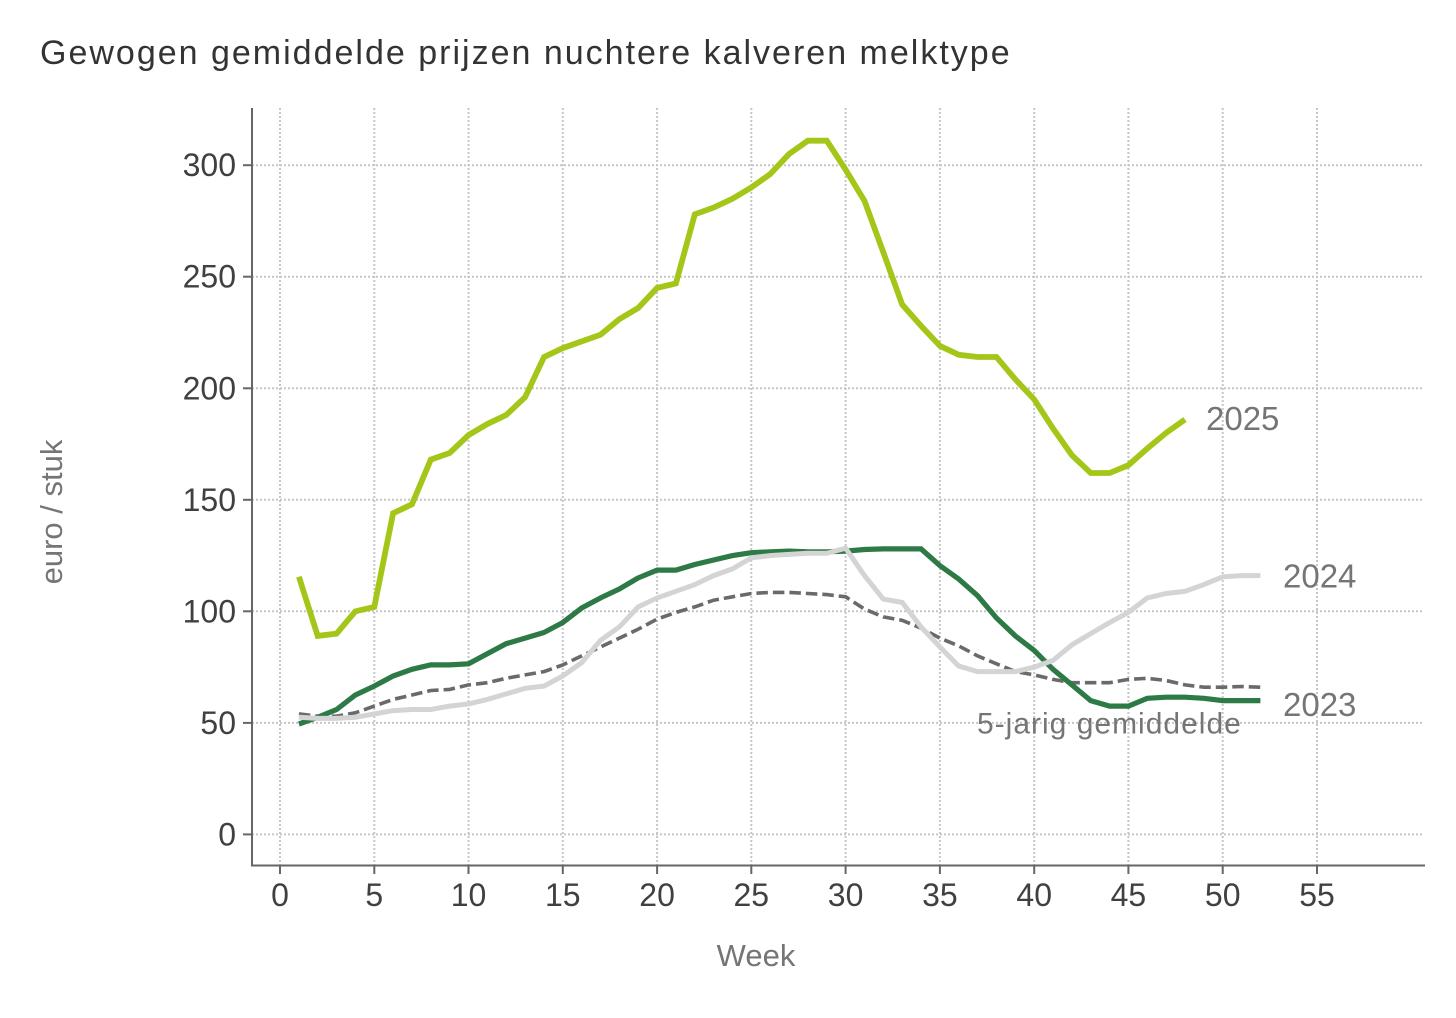  Describe the element at coordinates (752, 895) in the screenshot. I see `svg-text: 25` at that location.